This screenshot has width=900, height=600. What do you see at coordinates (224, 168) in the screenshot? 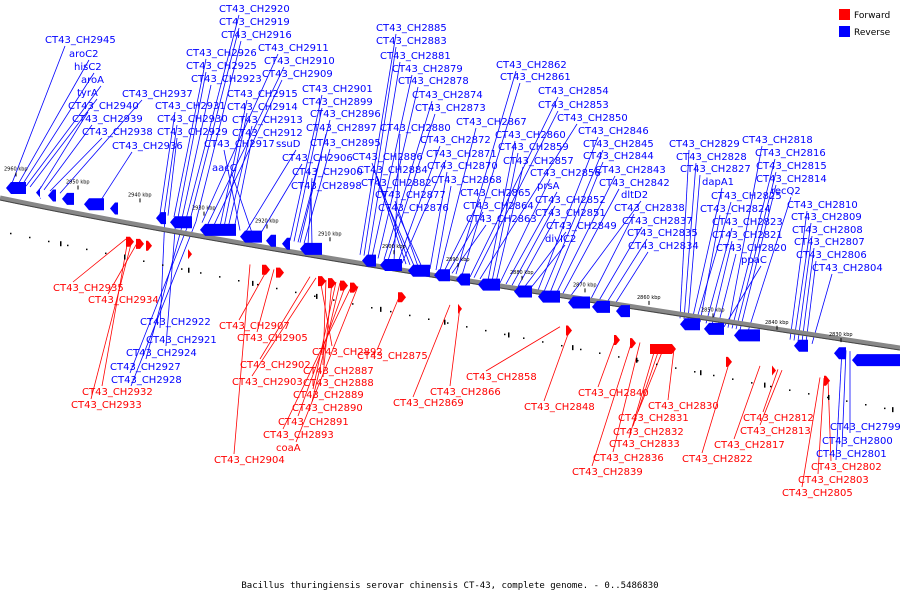
I see `gene-label: aacC` at bounding box center [224, 168].